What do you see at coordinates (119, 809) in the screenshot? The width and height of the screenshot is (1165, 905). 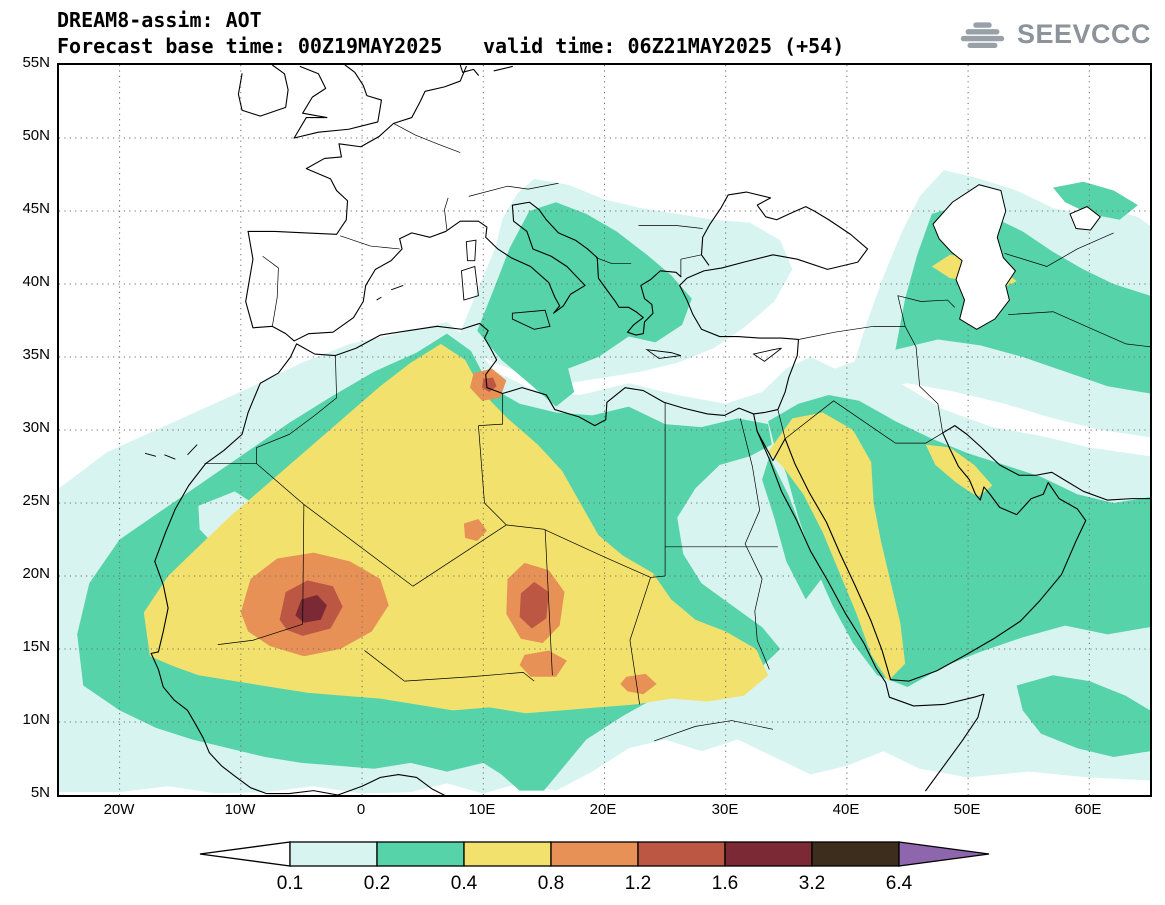 I see `lon-tick: 20W` at bounding box center [119, 809].